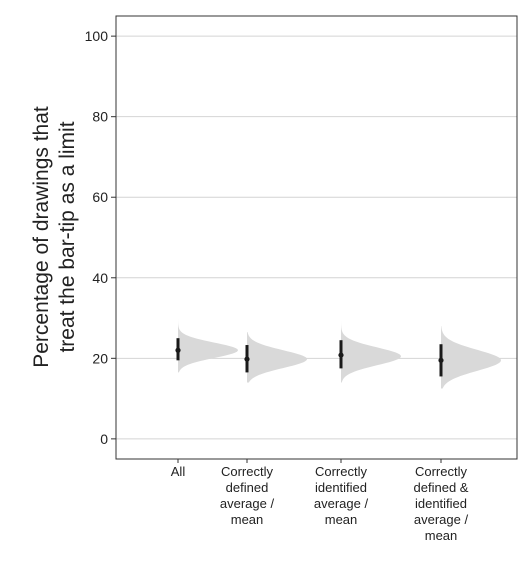 This screenshot has height=571, width=521. Describe the element at coordinates (441, 487) in the screenshot. I see `x-category-label-line: defined &` at that location.